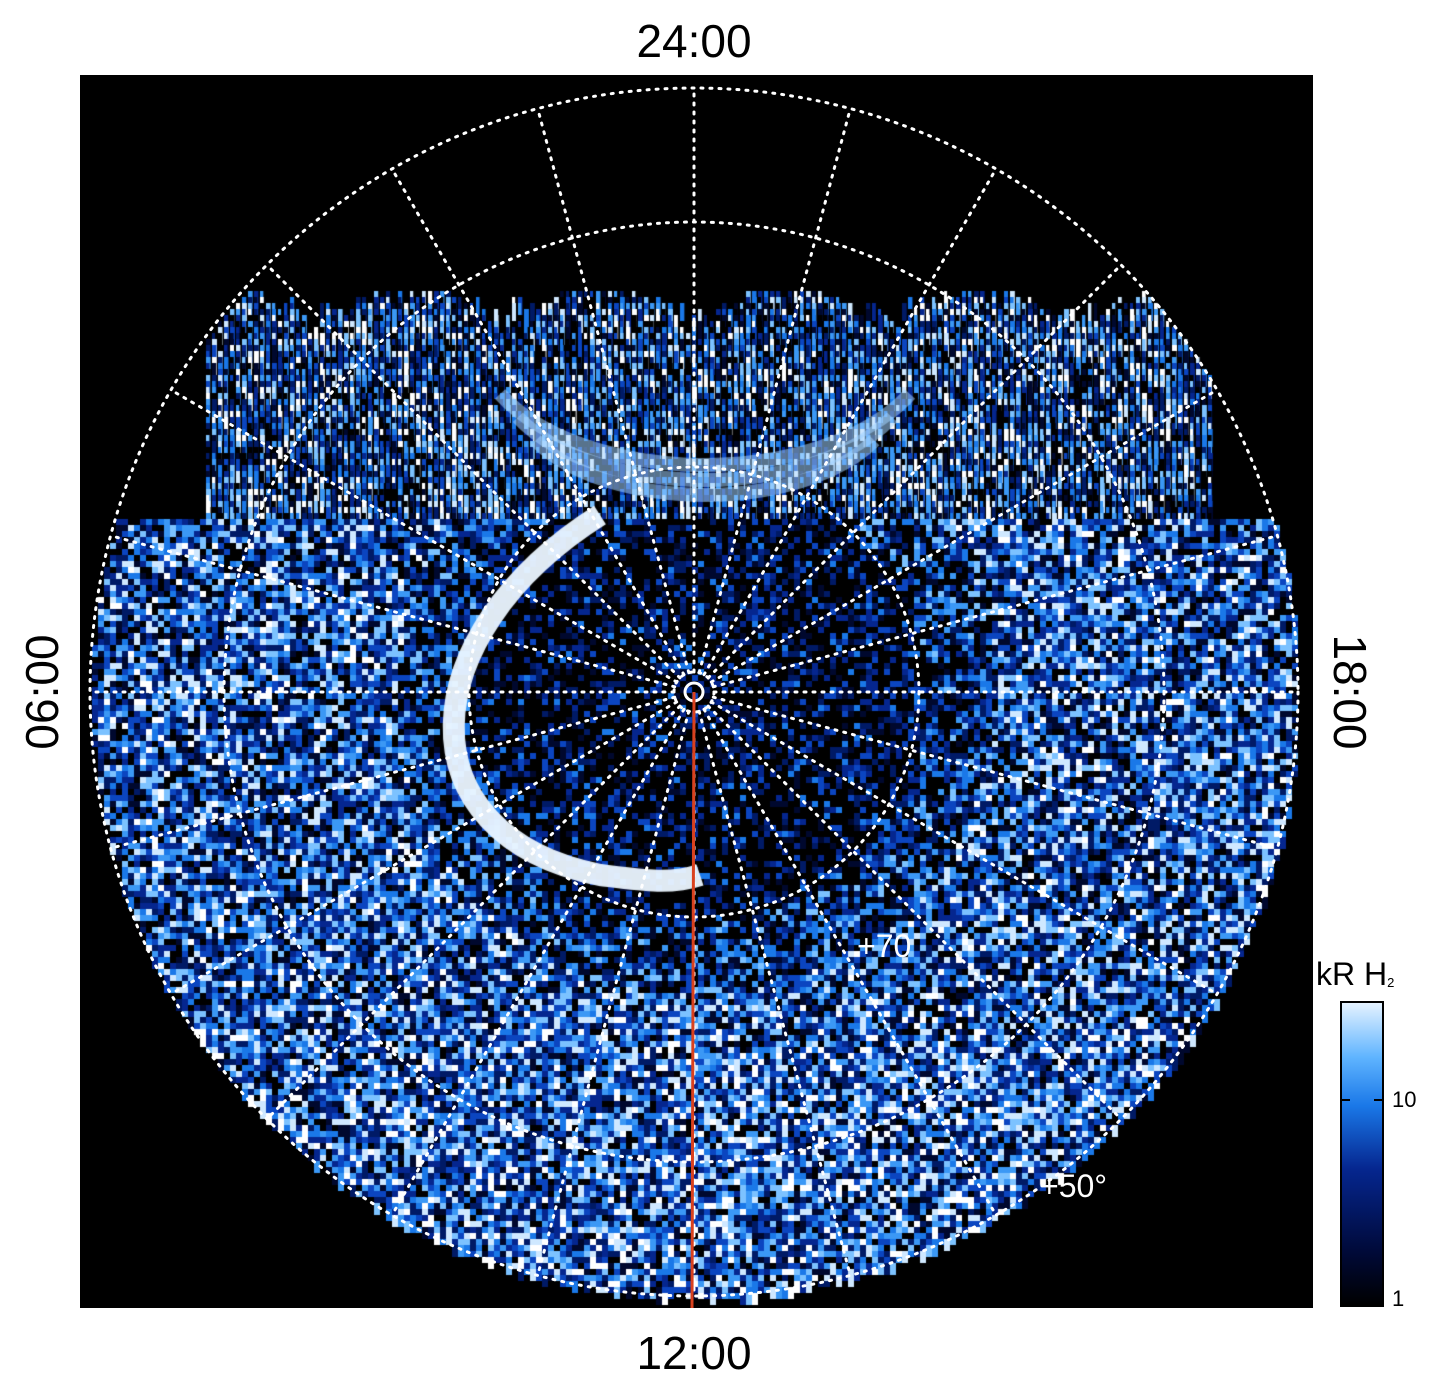 The height and width of the screenshot is (1384, 1447). I want to click on local-time-label-noon: 12:00, so click(694, 1353).